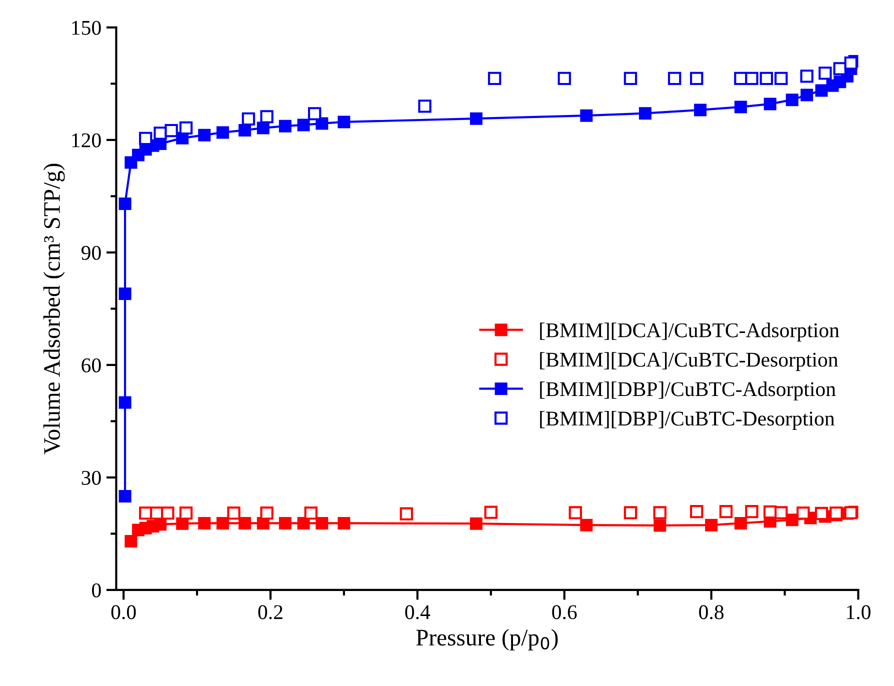 Image resolution: width=894 pixels, height=686 pixels. I want to click on y-axis-title: Volume Adsorbed (cm³ STP/g), so click(54, 309).